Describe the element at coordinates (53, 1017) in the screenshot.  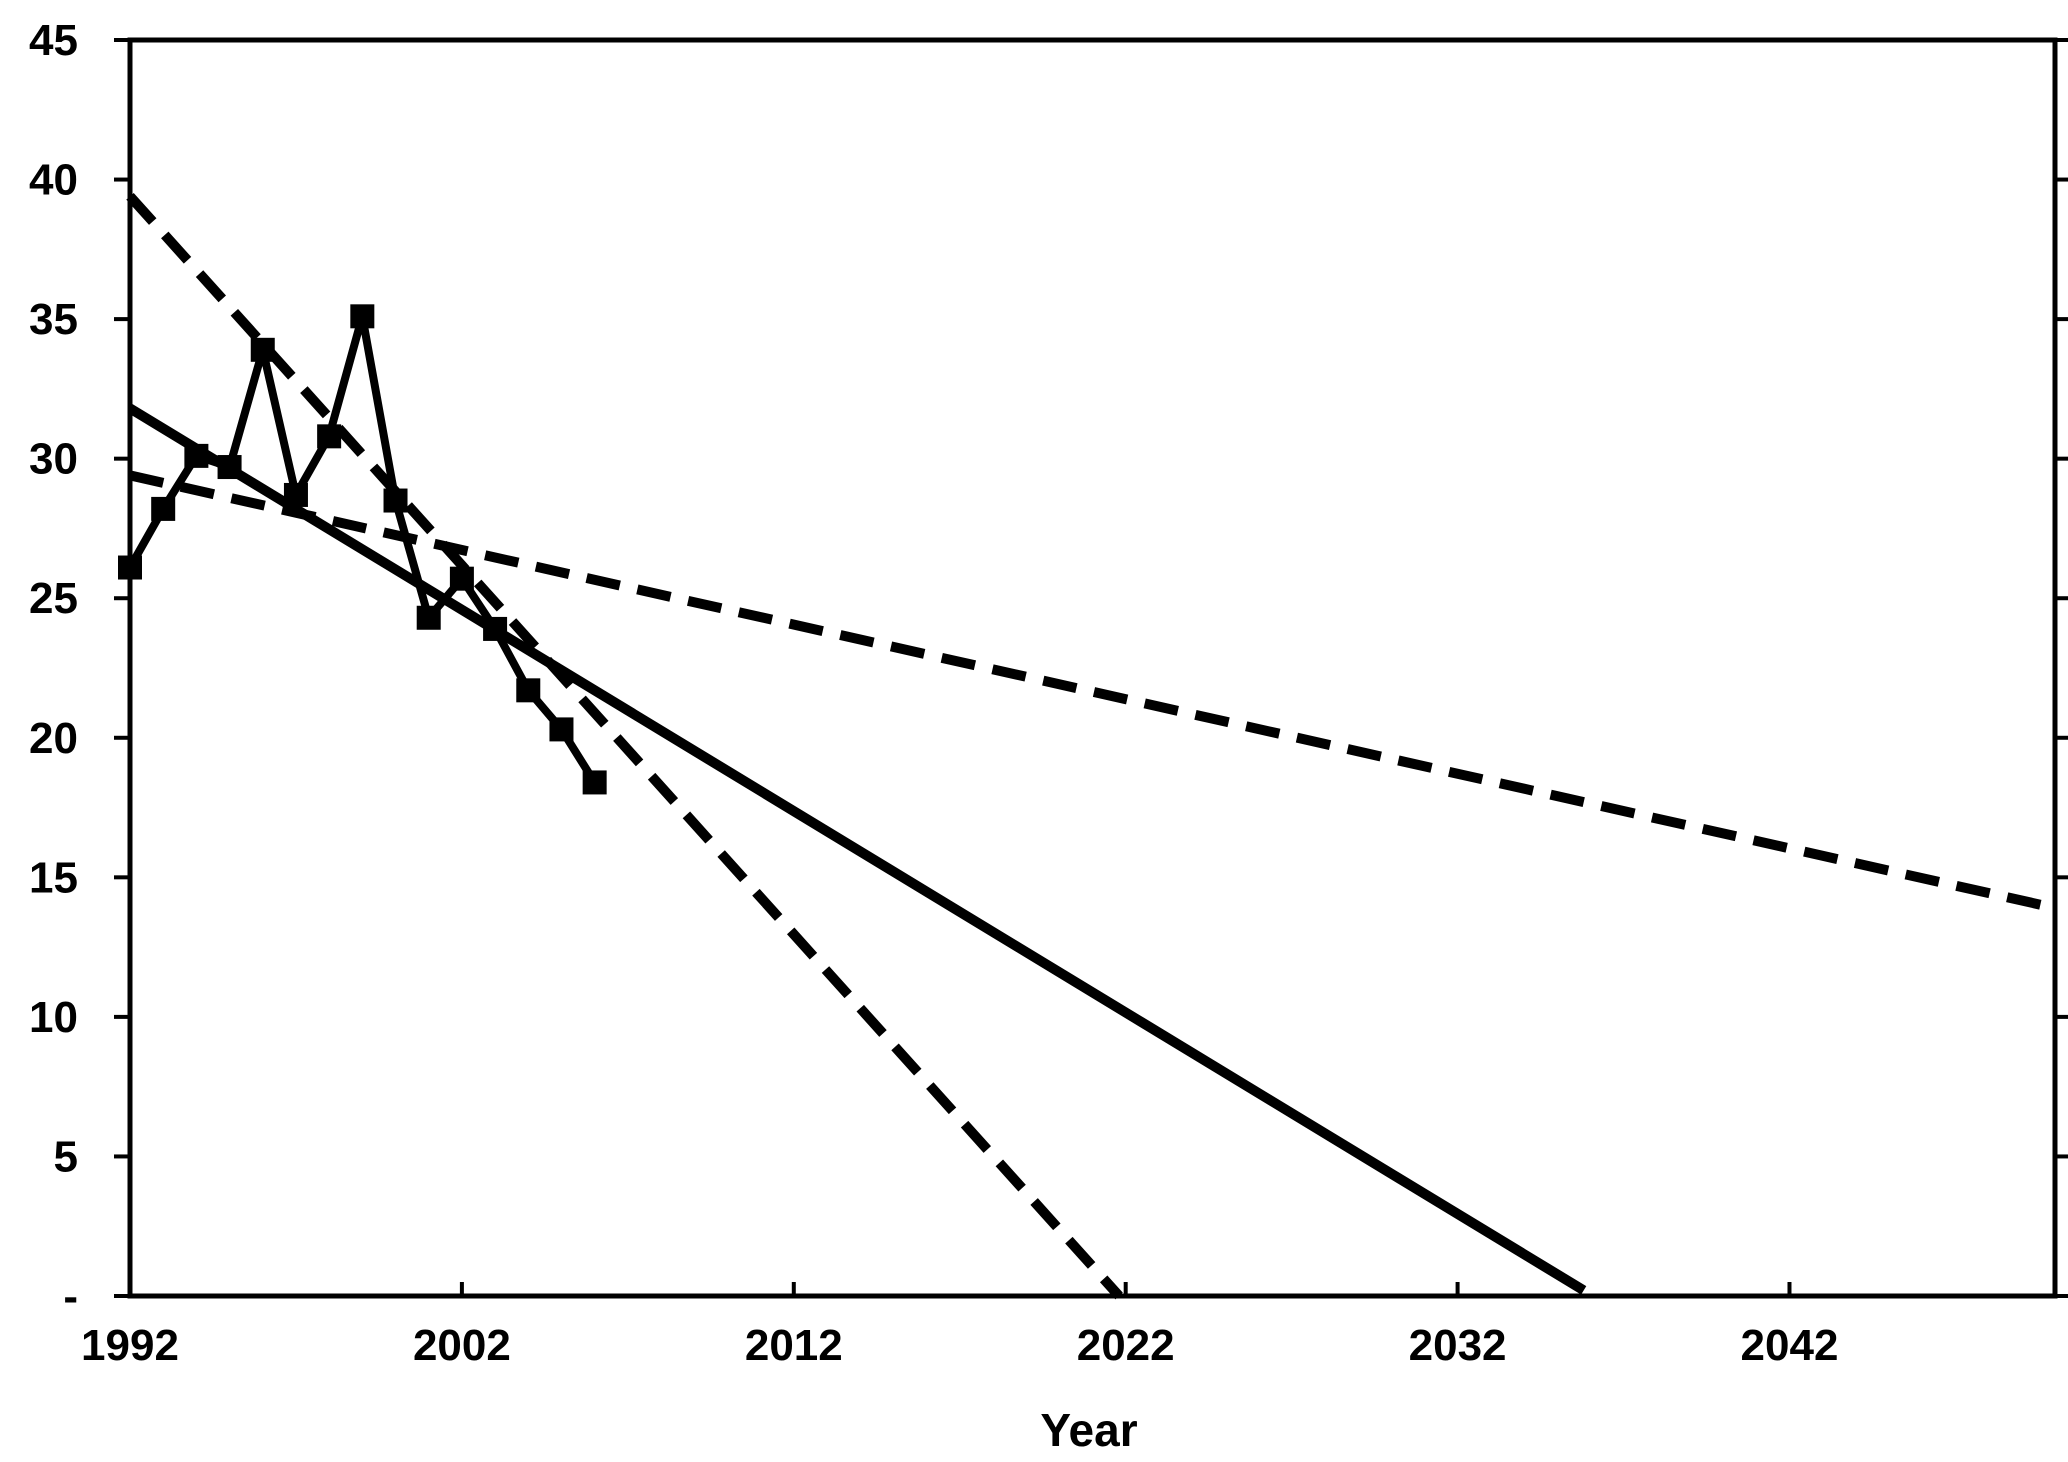
I see `y-tick-label: 10` at that location.